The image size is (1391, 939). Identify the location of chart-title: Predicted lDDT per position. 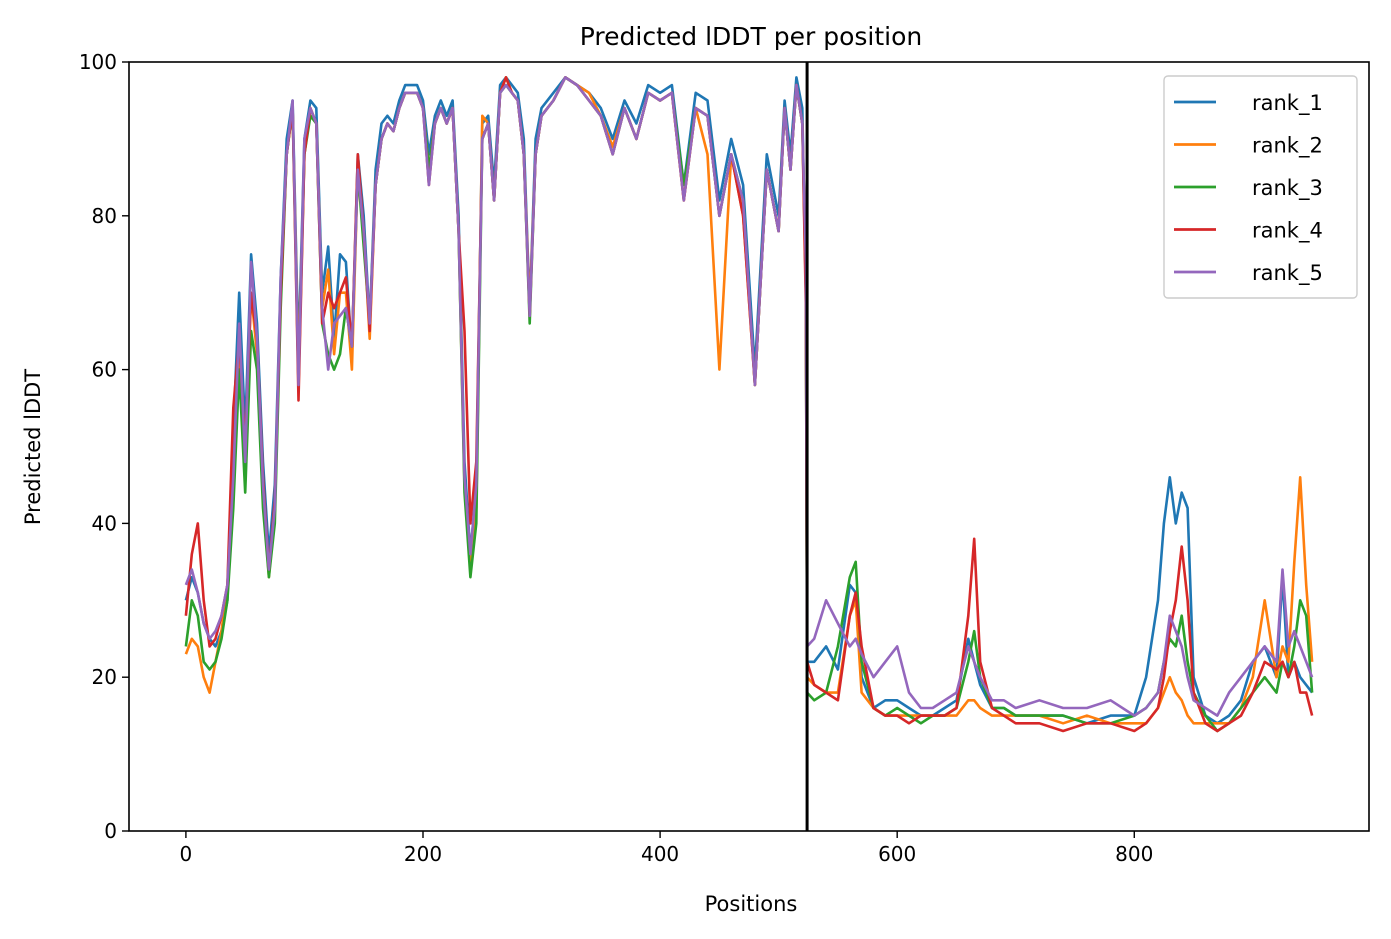
(751, 36).